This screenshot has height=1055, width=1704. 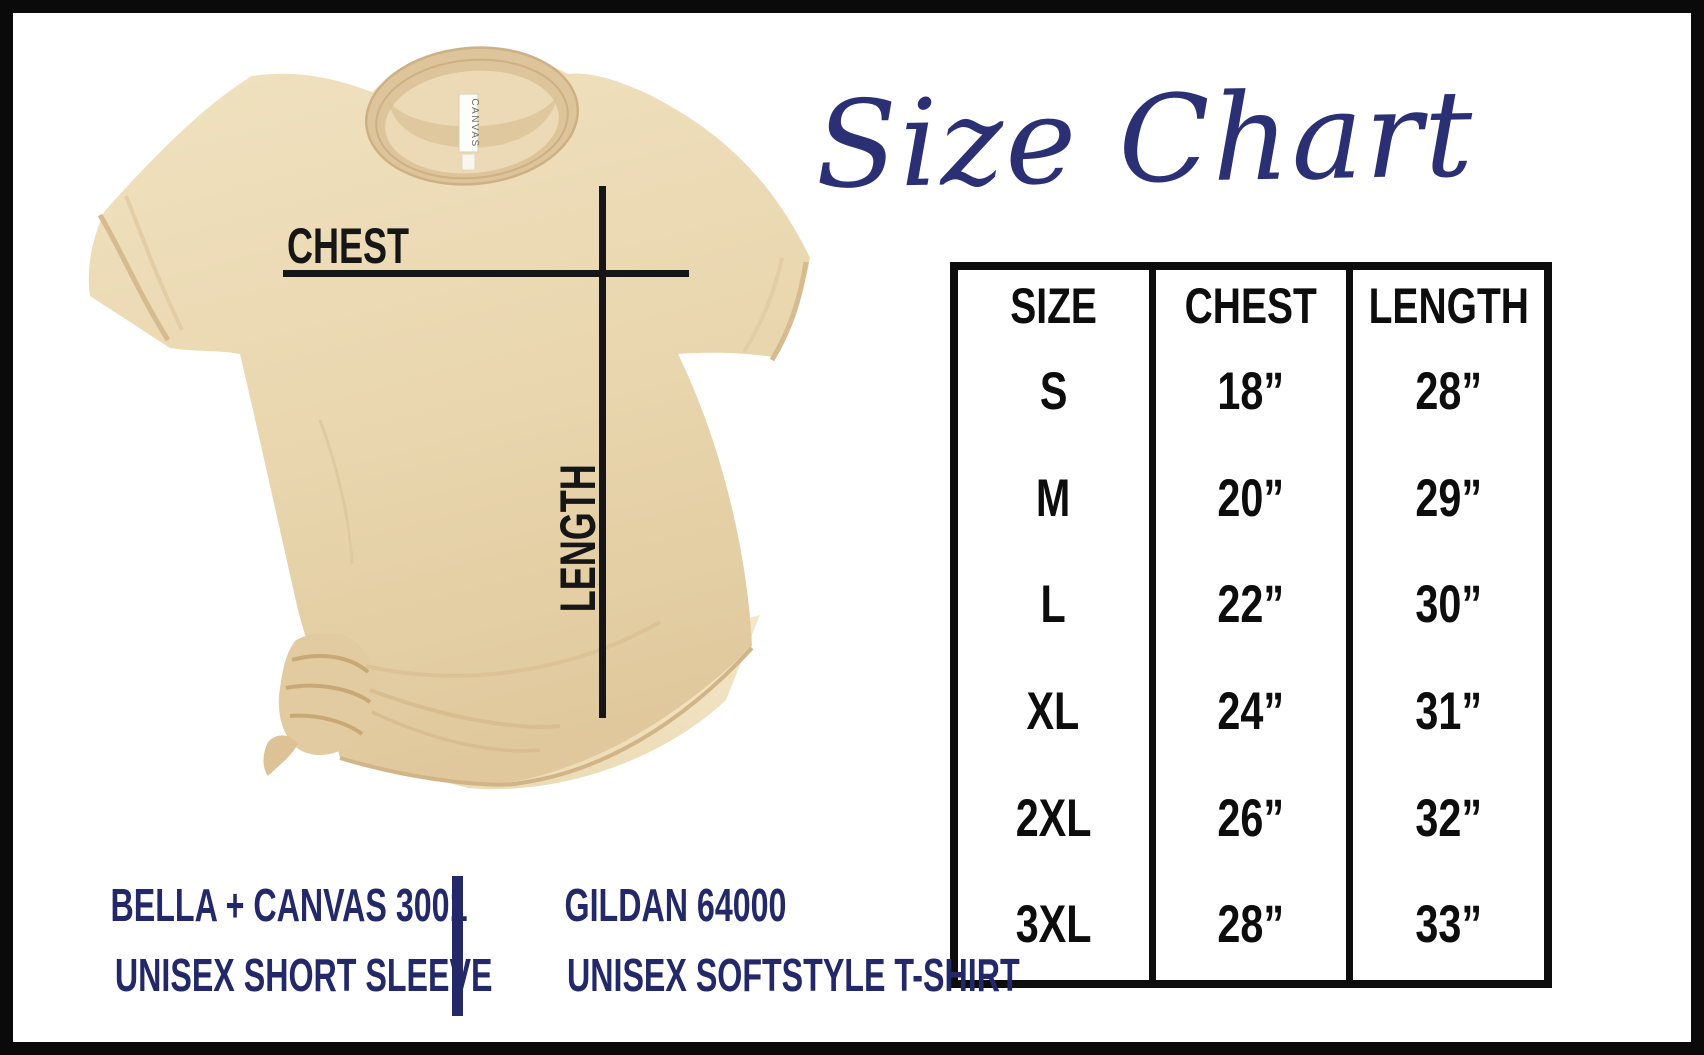 I want to click on neck-size-tag, so click(x=468, y=162).